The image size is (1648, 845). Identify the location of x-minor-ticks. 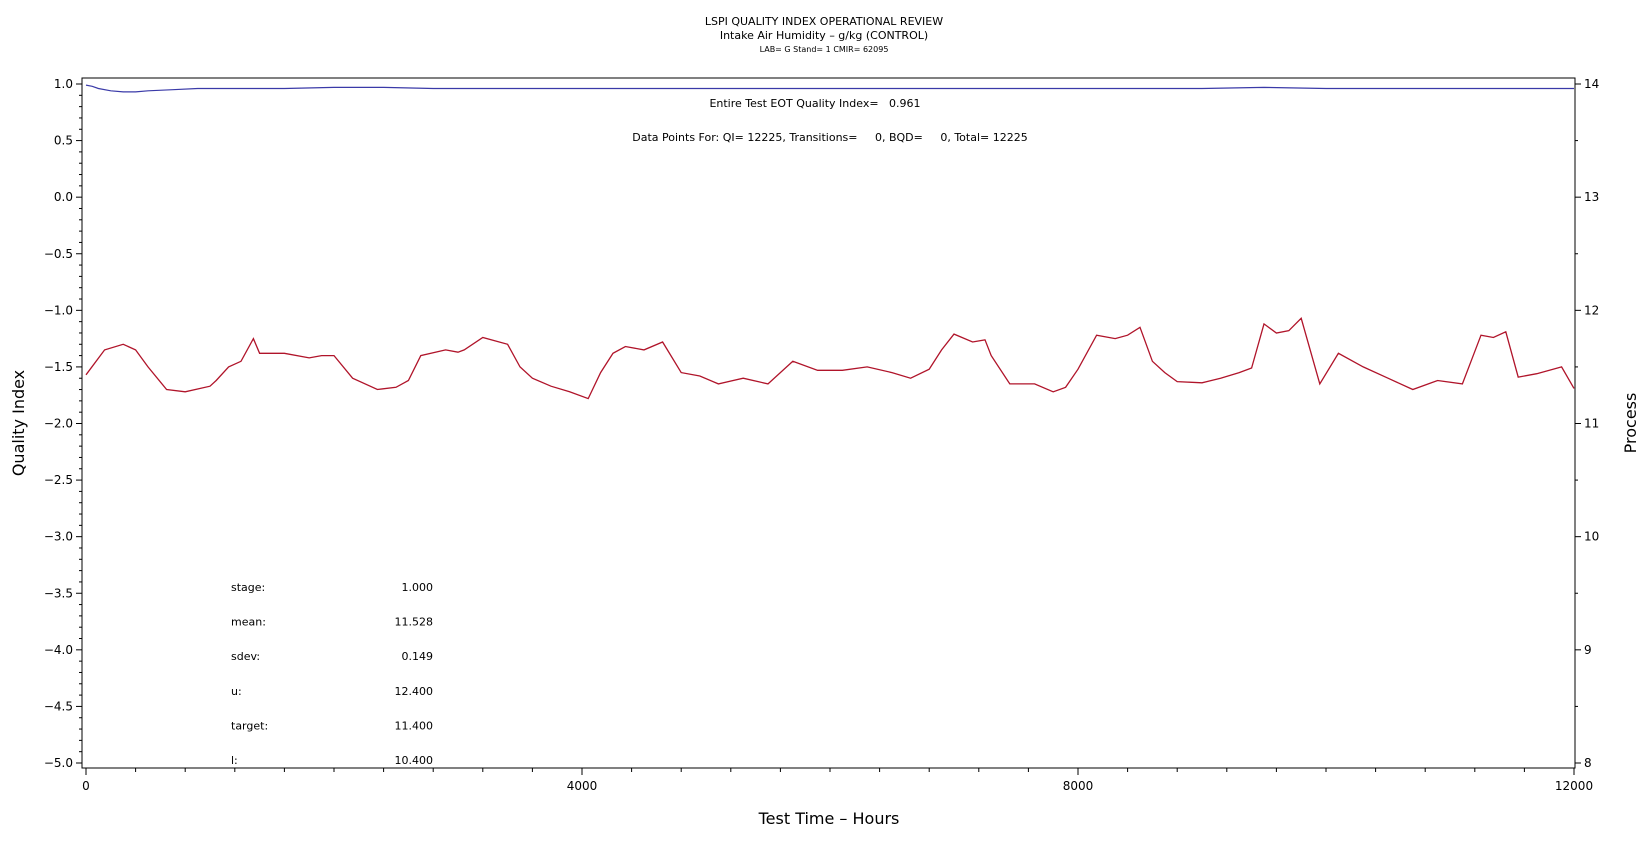
(830, 770).